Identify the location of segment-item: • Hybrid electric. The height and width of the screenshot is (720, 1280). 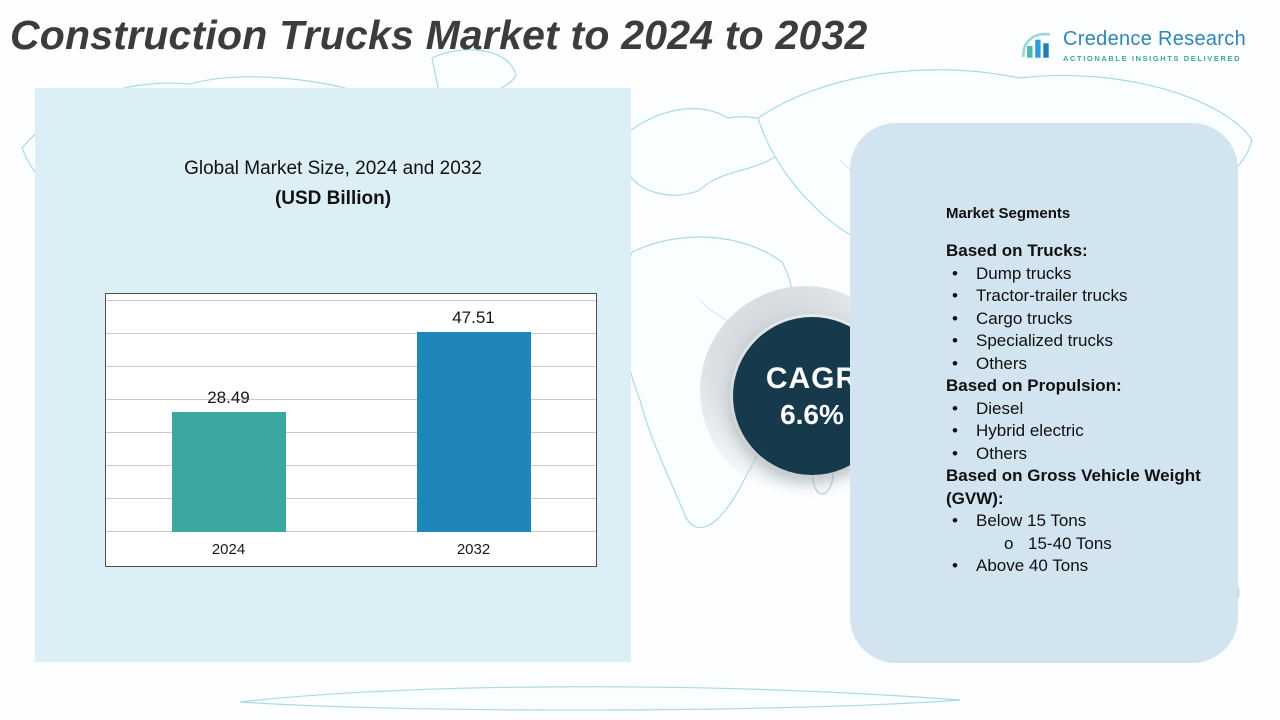
(1081, 431).